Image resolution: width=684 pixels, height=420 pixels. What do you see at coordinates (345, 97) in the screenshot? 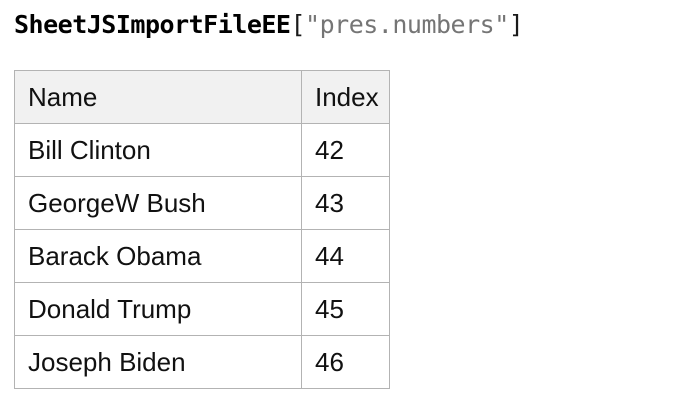
I see `column-header-index: Index` at bounding box center [345, 97].